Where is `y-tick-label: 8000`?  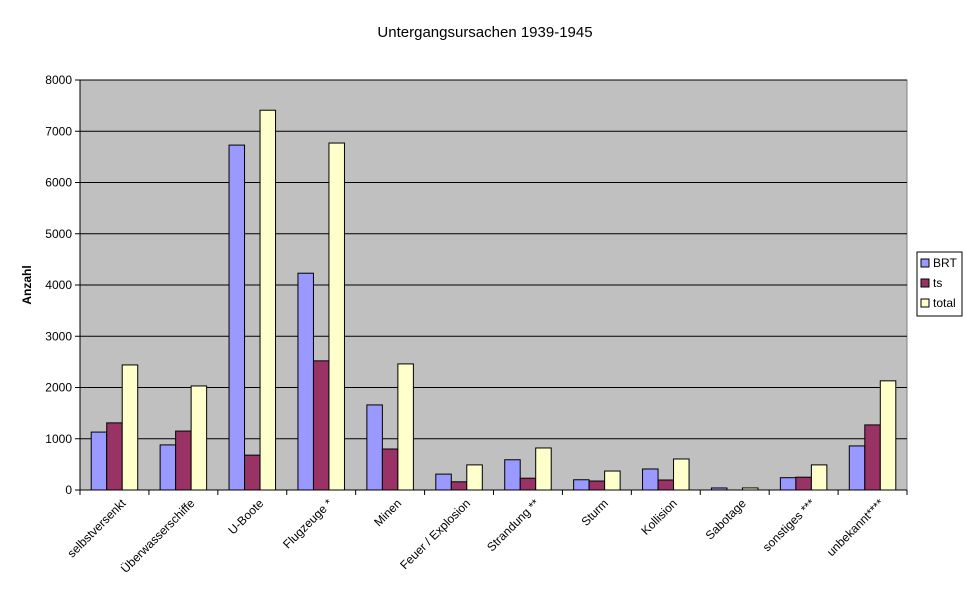
y-tick-label: 8000 is located at coordinates (58, 80).